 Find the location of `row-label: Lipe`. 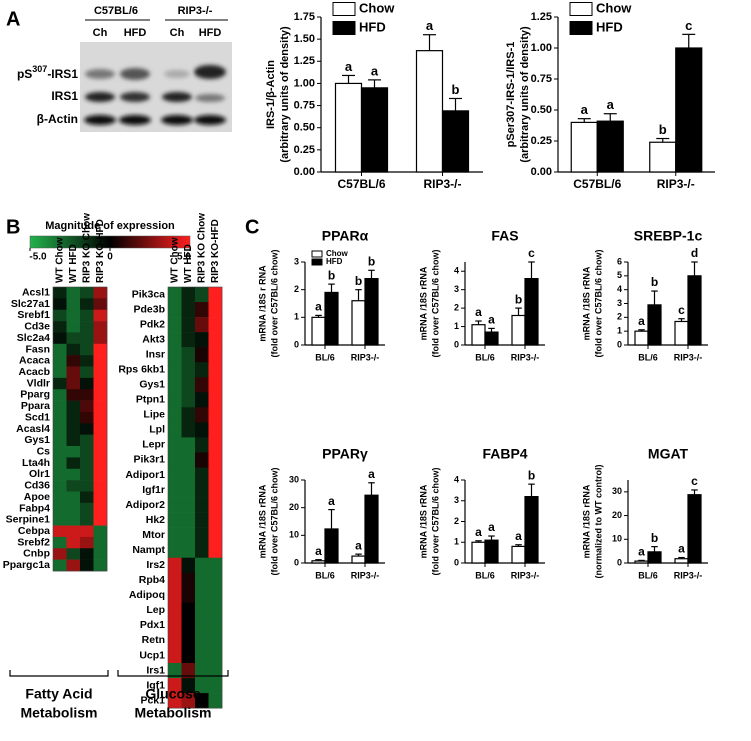

row-label: Lipe is located at coordinates (154, 415).